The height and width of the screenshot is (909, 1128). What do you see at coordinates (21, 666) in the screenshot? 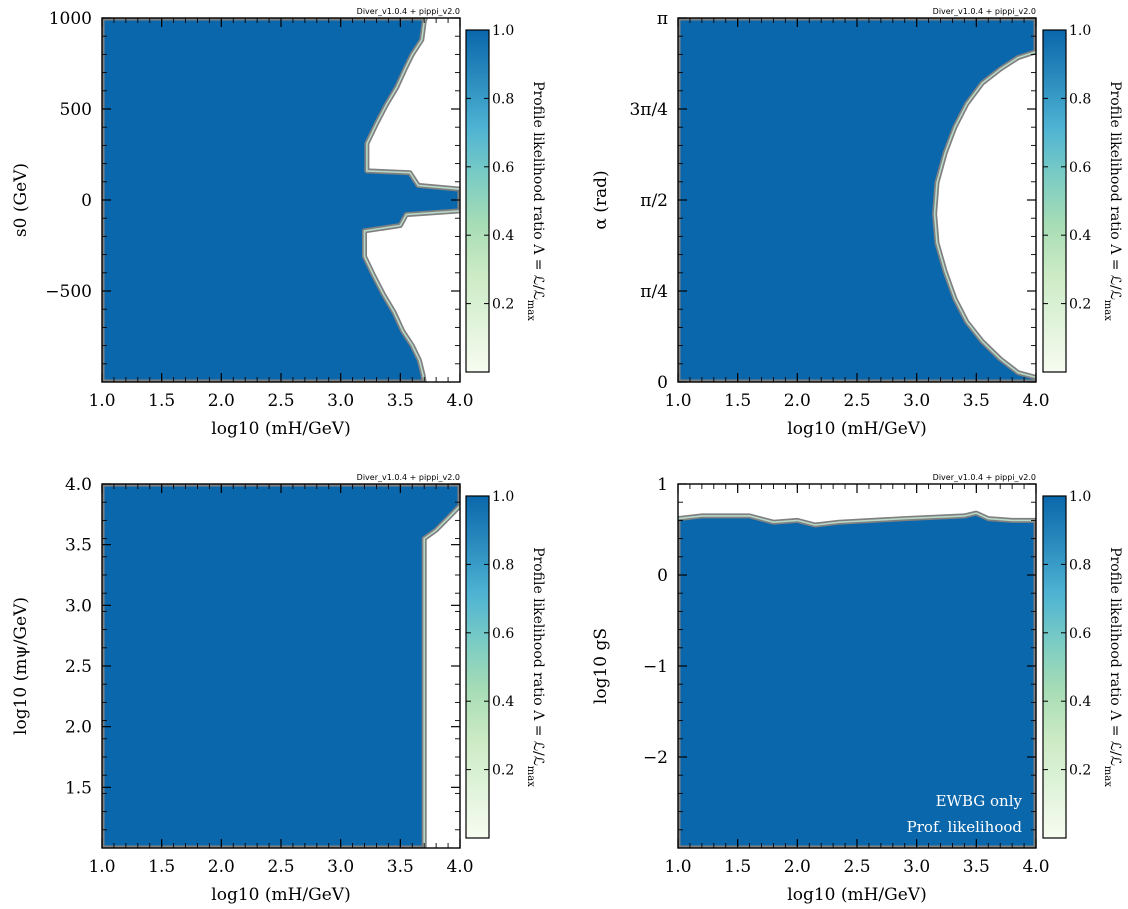
I see `y-axis-title: log10 (mψ/GeV)` at bounding box center [21, 666].